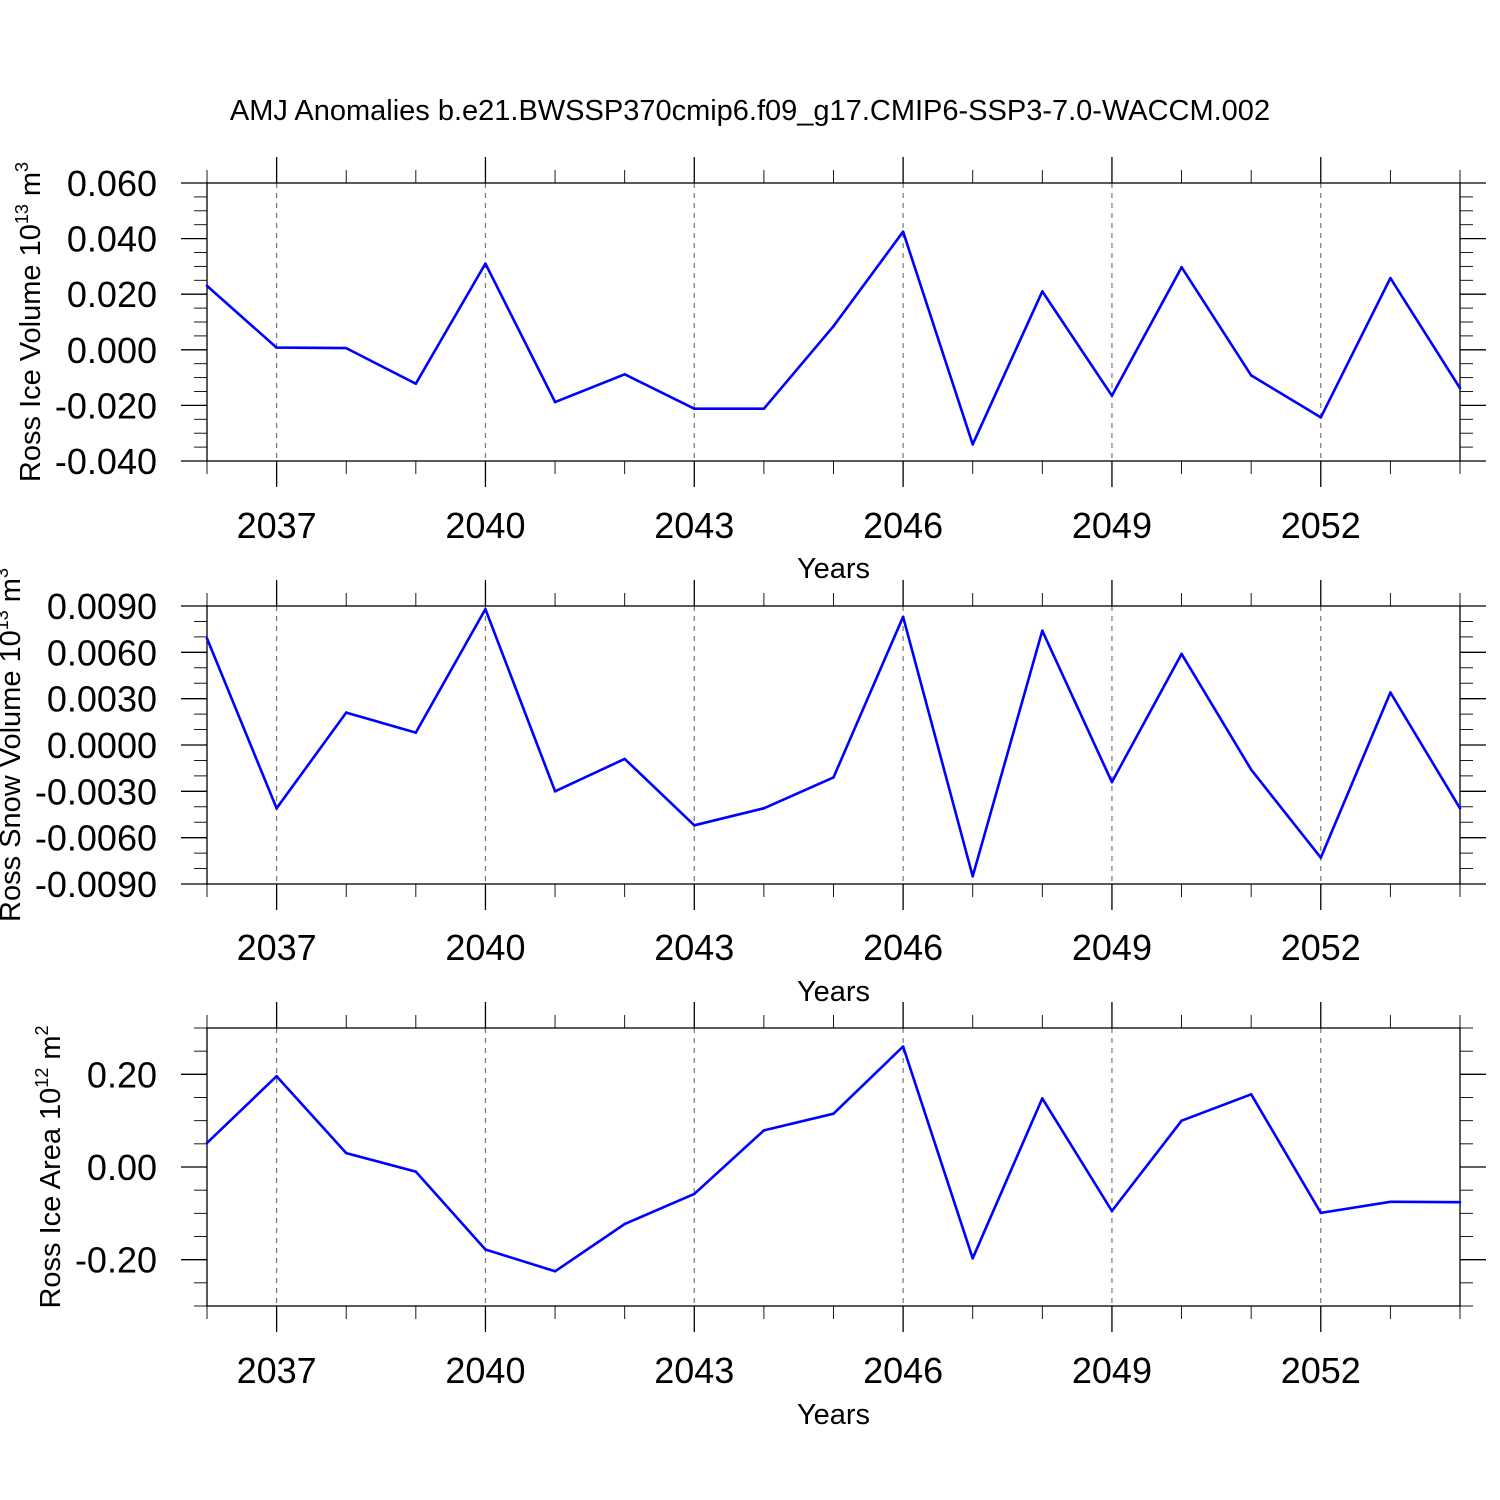 Image resolution: width=1500 pixels, height=1500 pixels. I want to click on y-tick-label: 0.0030, so click(102, 699).